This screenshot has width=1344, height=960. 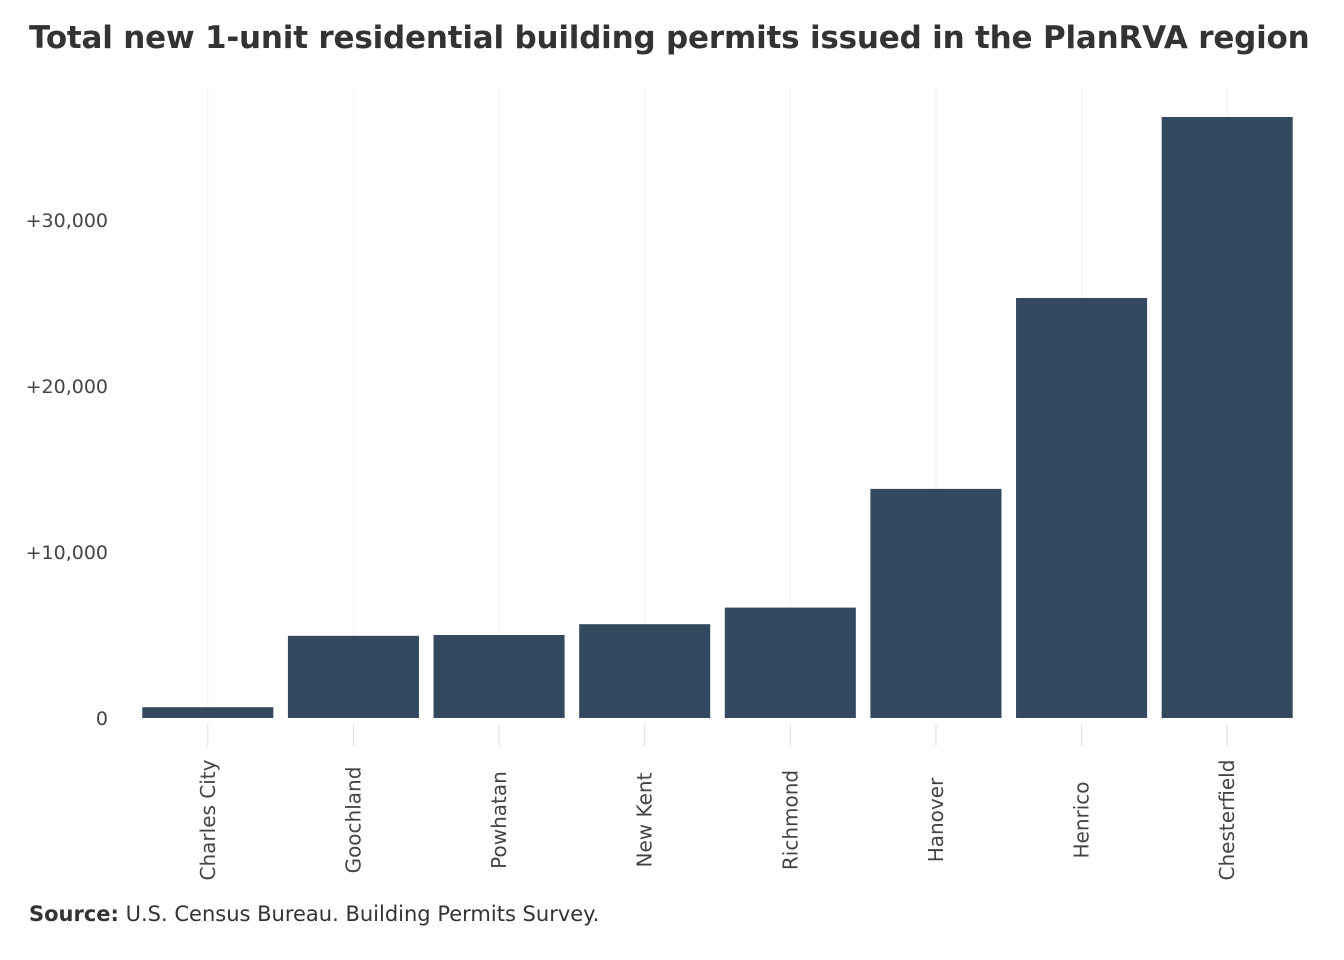 What do you see at coordinates (936, 819) in the screenshot?
I see `x-tick-label: Hanover` at bounding box center [936, 819].